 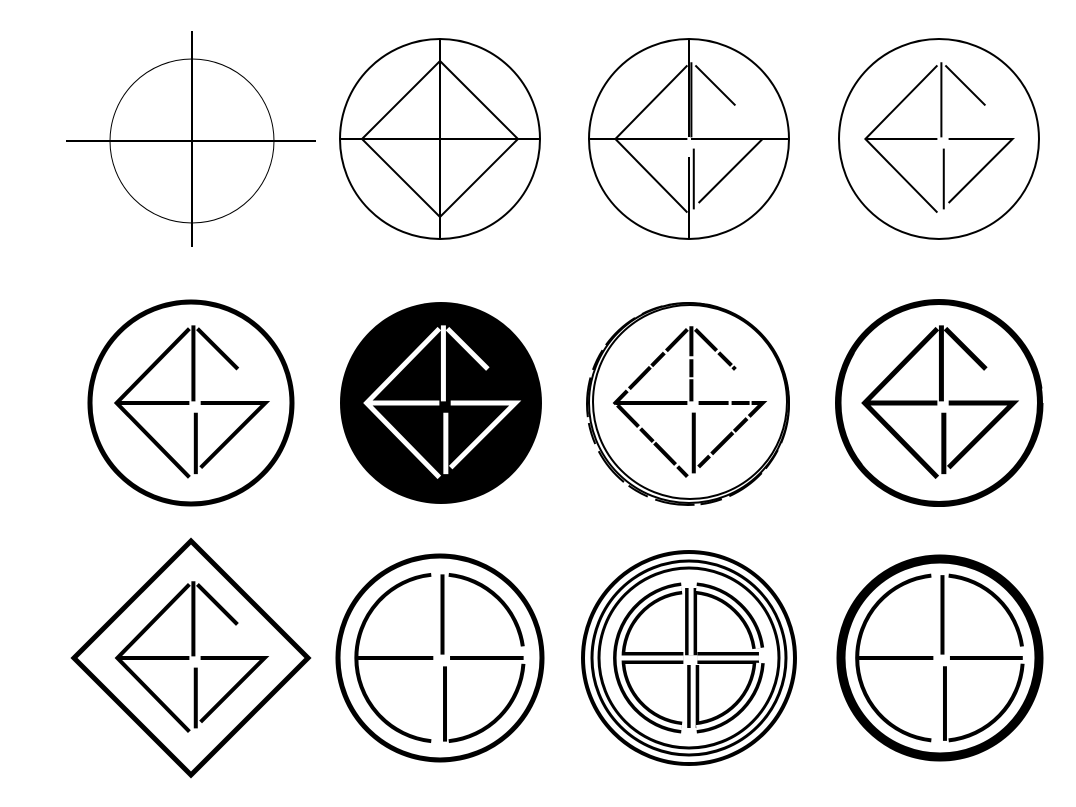 I want to click on letter-e-arc, so click(x=649, y=658).